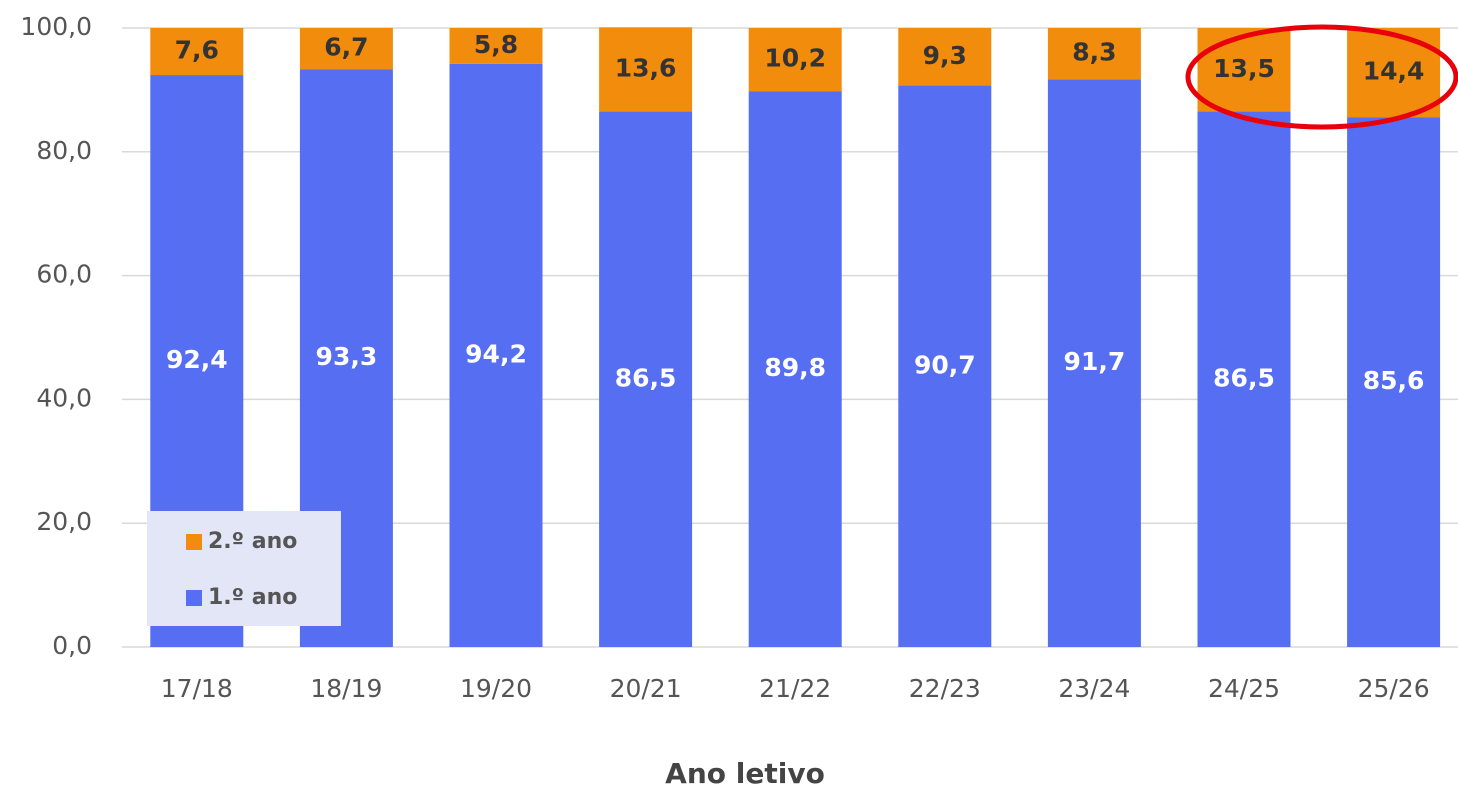  Describe the element at coordinates (72, 645) in the screenshot. I see `y-tick-label: 0,0` at that location.